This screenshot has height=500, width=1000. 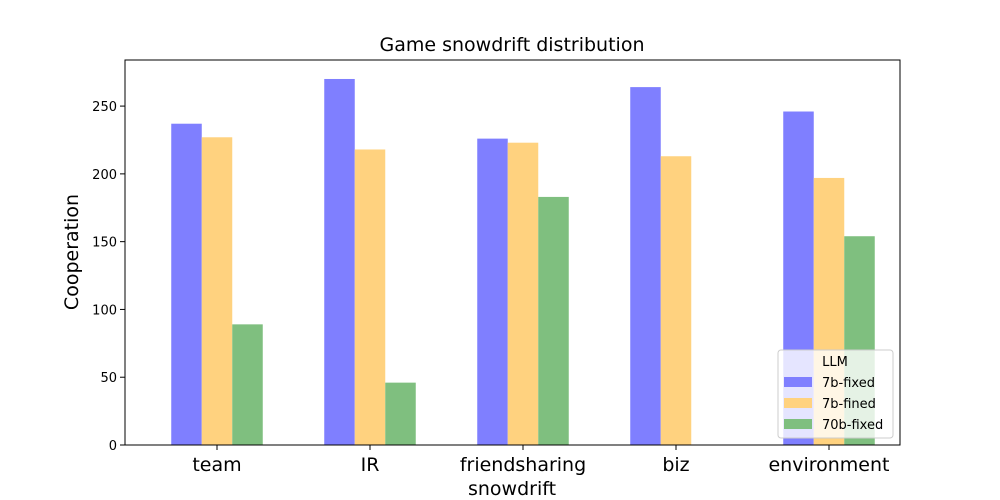 What do you see at coordinates (798, 403) in the screenshot?
I see `legend-swatch-7b-fined` at bounding box center [798, 403].